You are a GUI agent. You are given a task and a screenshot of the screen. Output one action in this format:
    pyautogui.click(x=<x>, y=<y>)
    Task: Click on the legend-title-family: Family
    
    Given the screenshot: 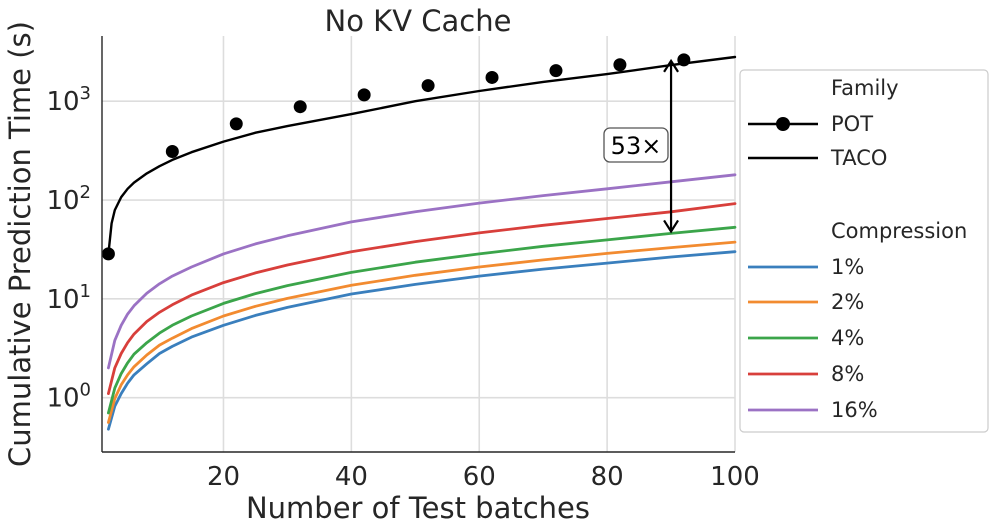 What is the action you would take?
    pyautogui.click(x=865, y=88)
    